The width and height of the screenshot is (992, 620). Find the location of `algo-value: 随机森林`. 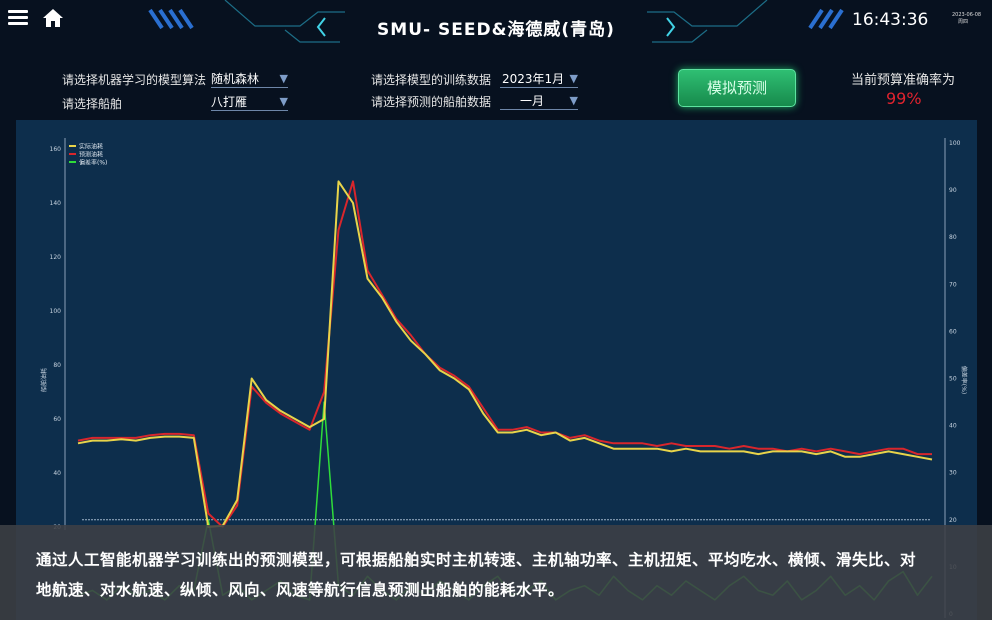

algo-value: 随机森林 is located at coordinates (235, 79).